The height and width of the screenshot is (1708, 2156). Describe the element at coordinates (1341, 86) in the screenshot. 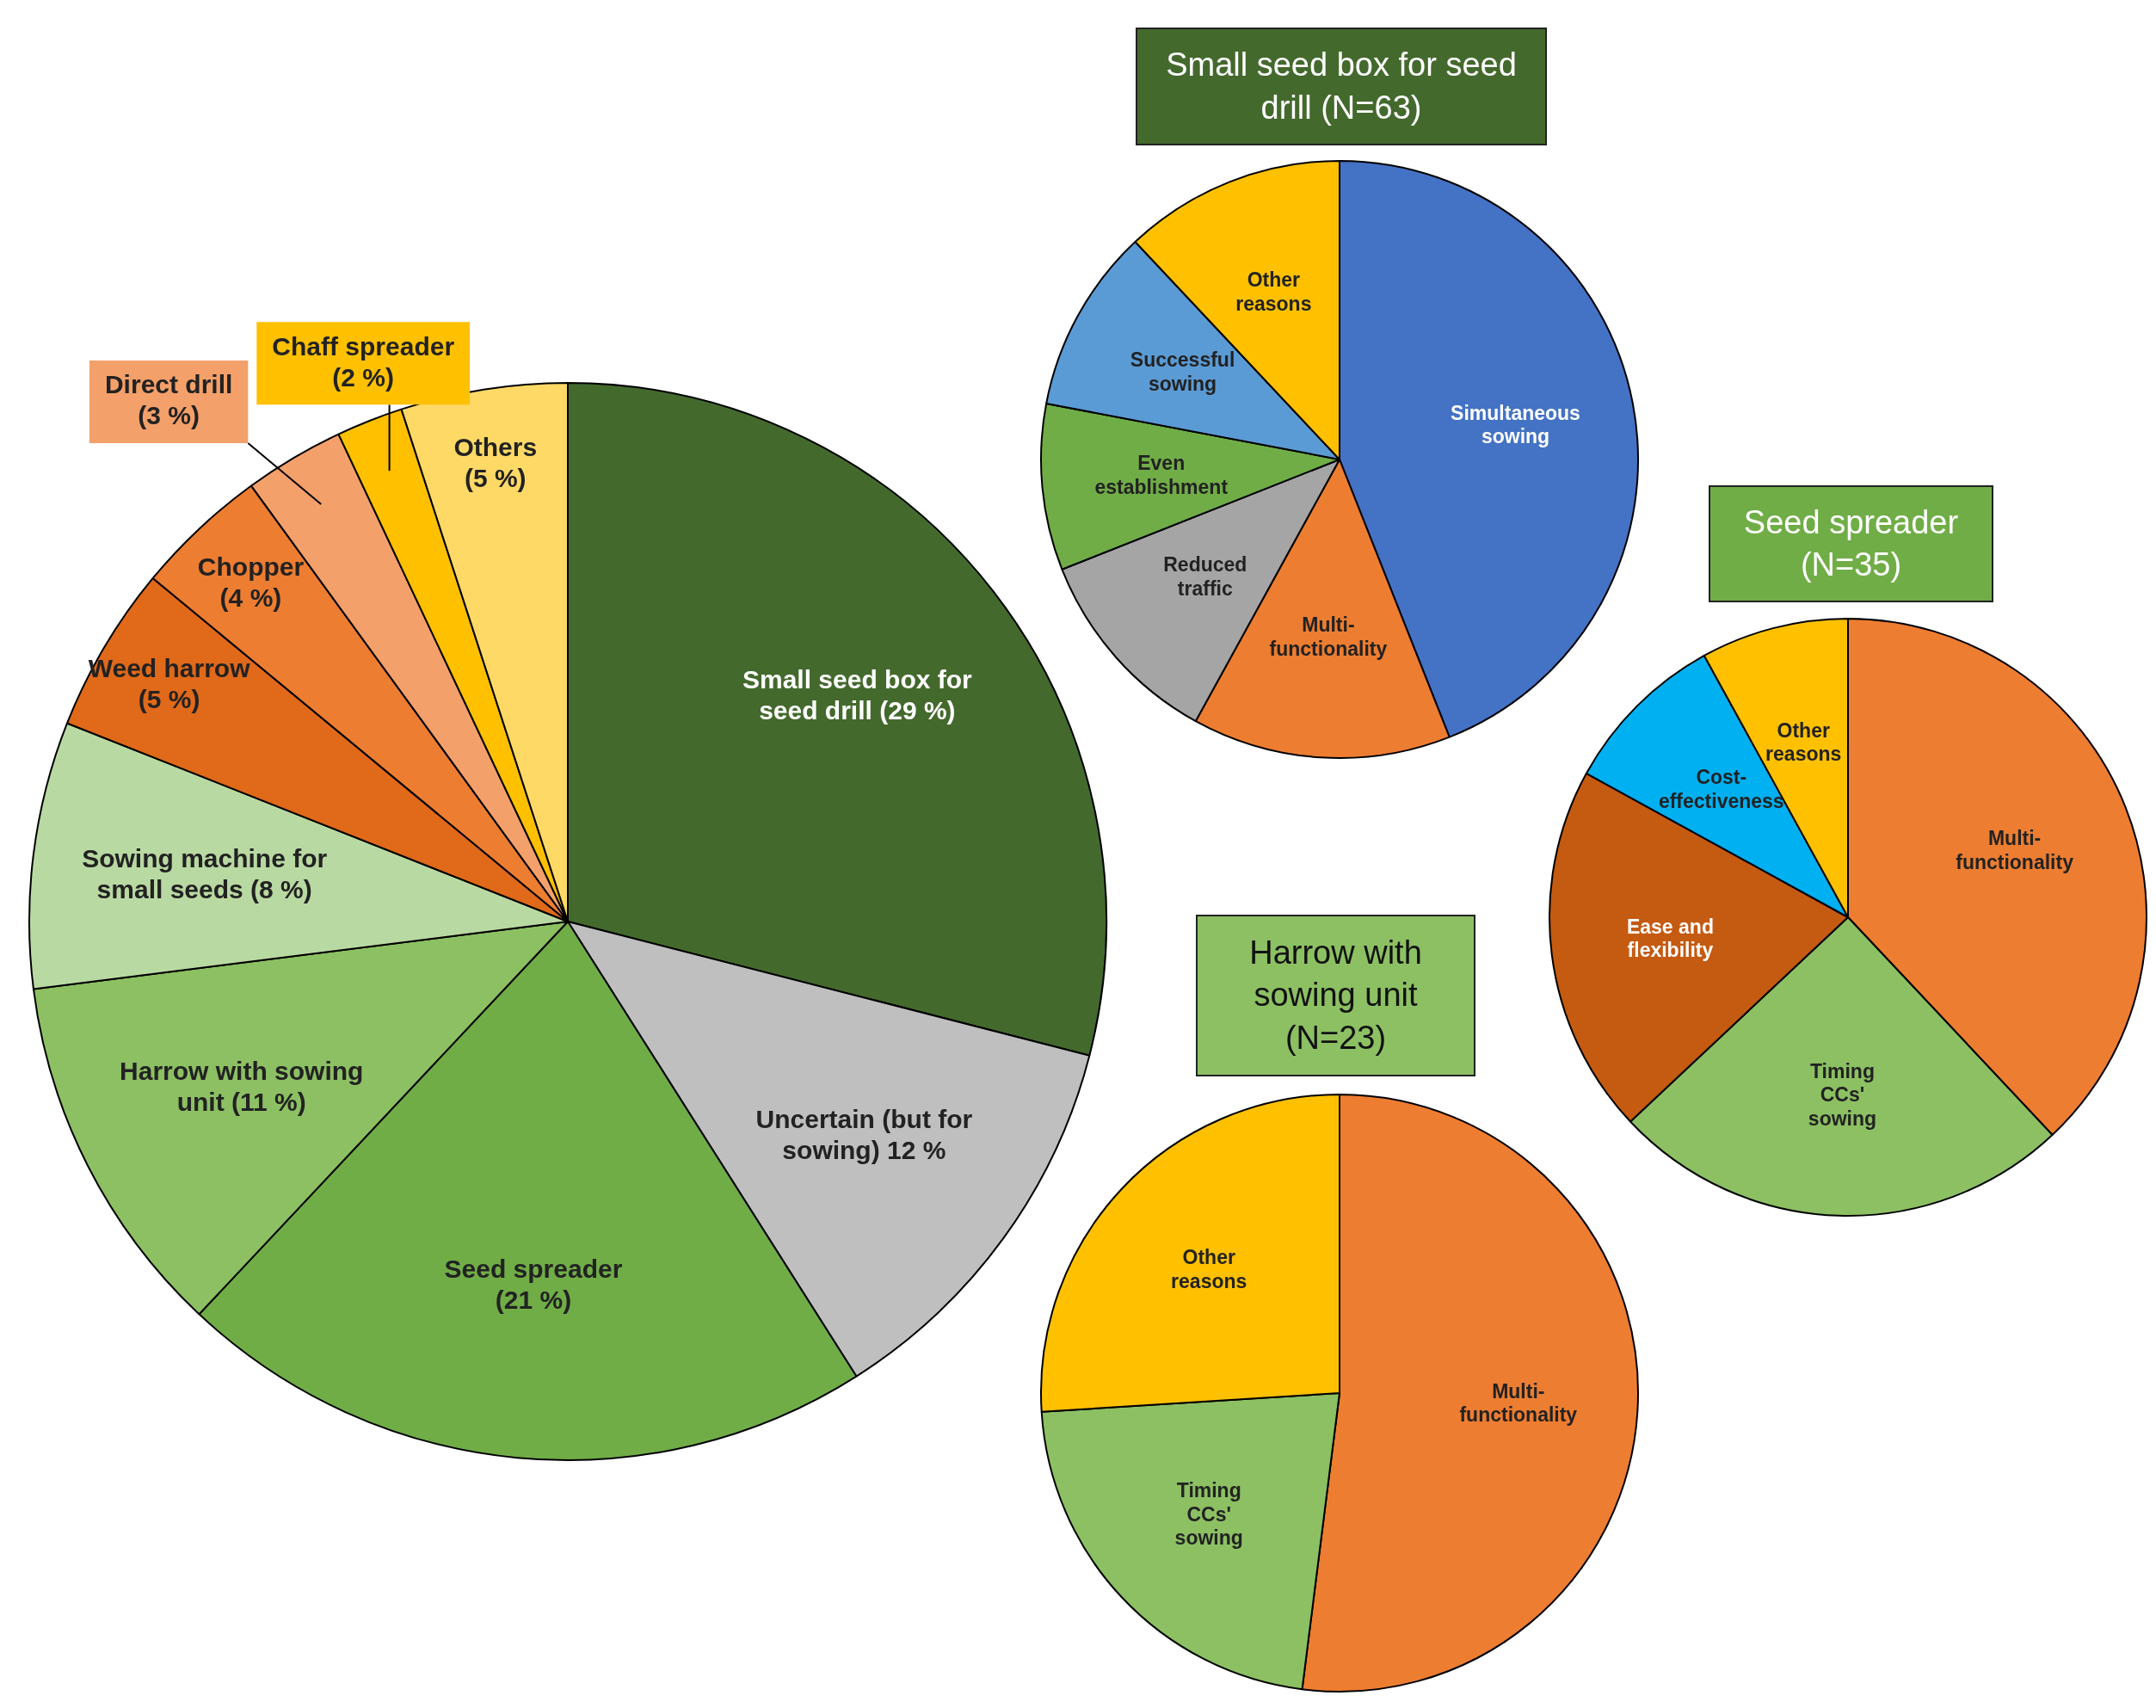

I see `chart-title: Small seed box for seed drill (N=63)` at that location.